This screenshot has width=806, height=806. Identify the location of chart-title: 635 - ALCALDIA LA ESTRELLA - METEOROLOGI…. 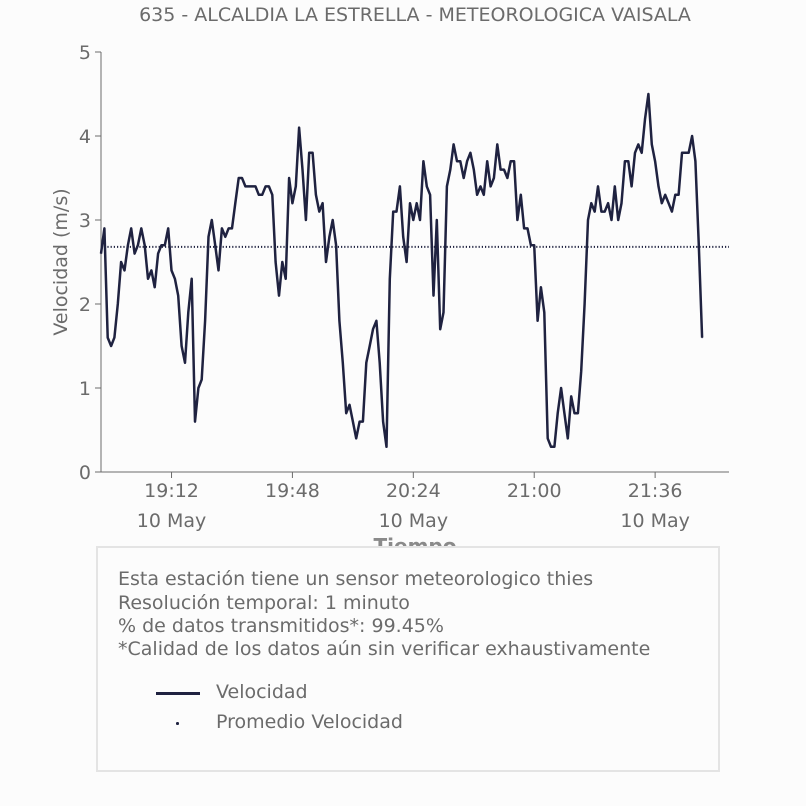
(415, 15).